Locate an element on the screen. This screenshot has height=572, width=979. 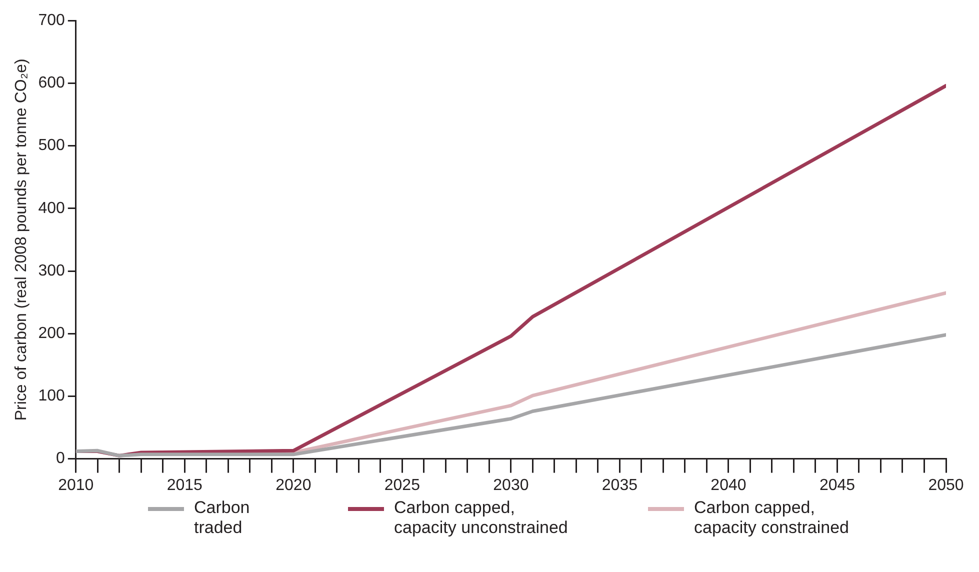
x-tick-label: 2030 is located at coordinates (511, 485).